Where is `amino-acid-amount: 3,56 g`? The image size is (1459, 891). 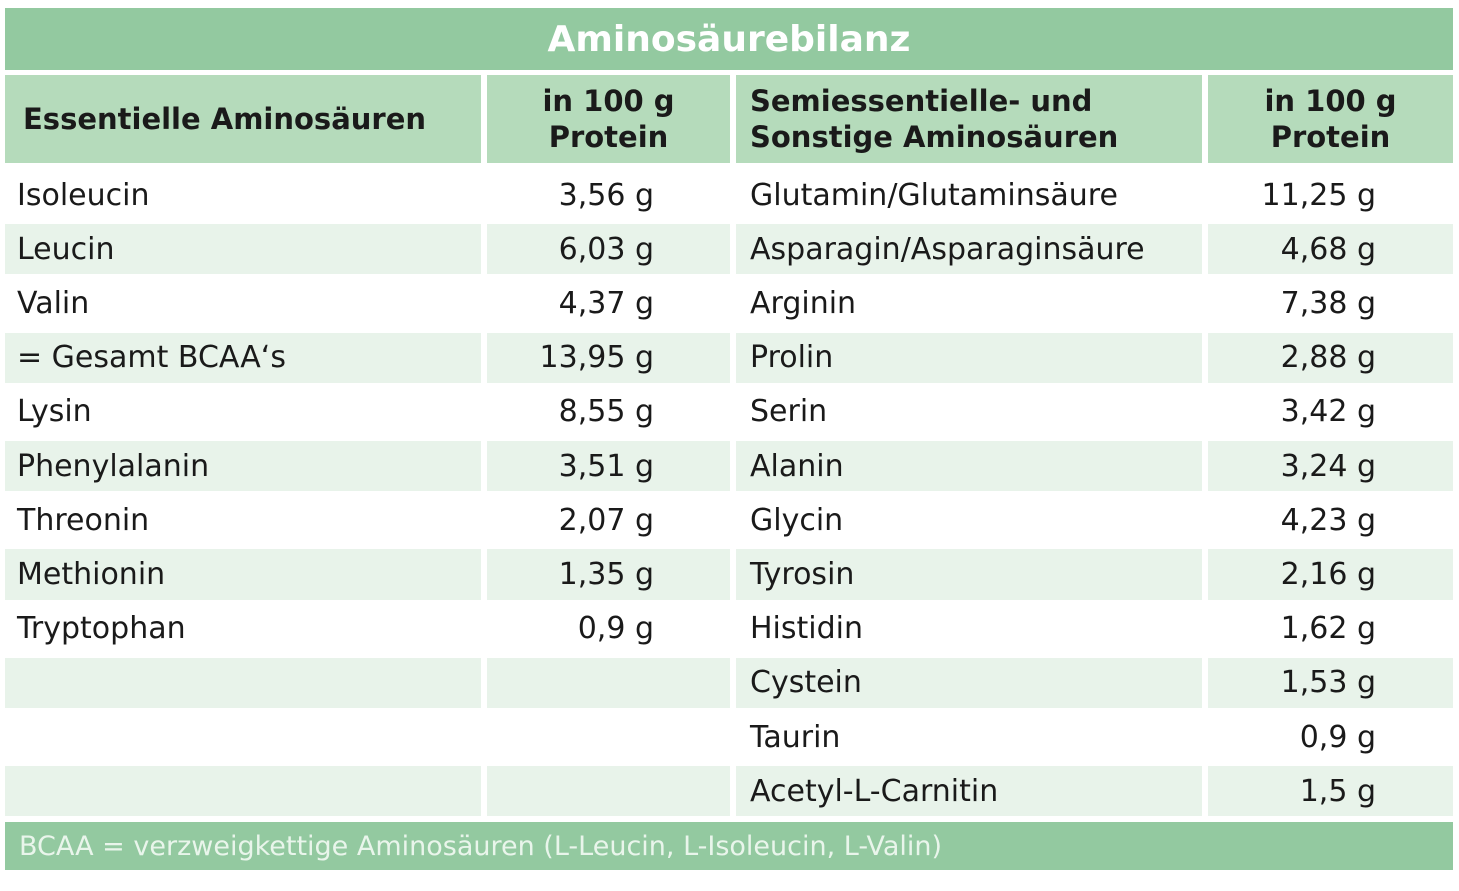
amino-acid-amount: 3,56 g is located at coordinates (606, 195).